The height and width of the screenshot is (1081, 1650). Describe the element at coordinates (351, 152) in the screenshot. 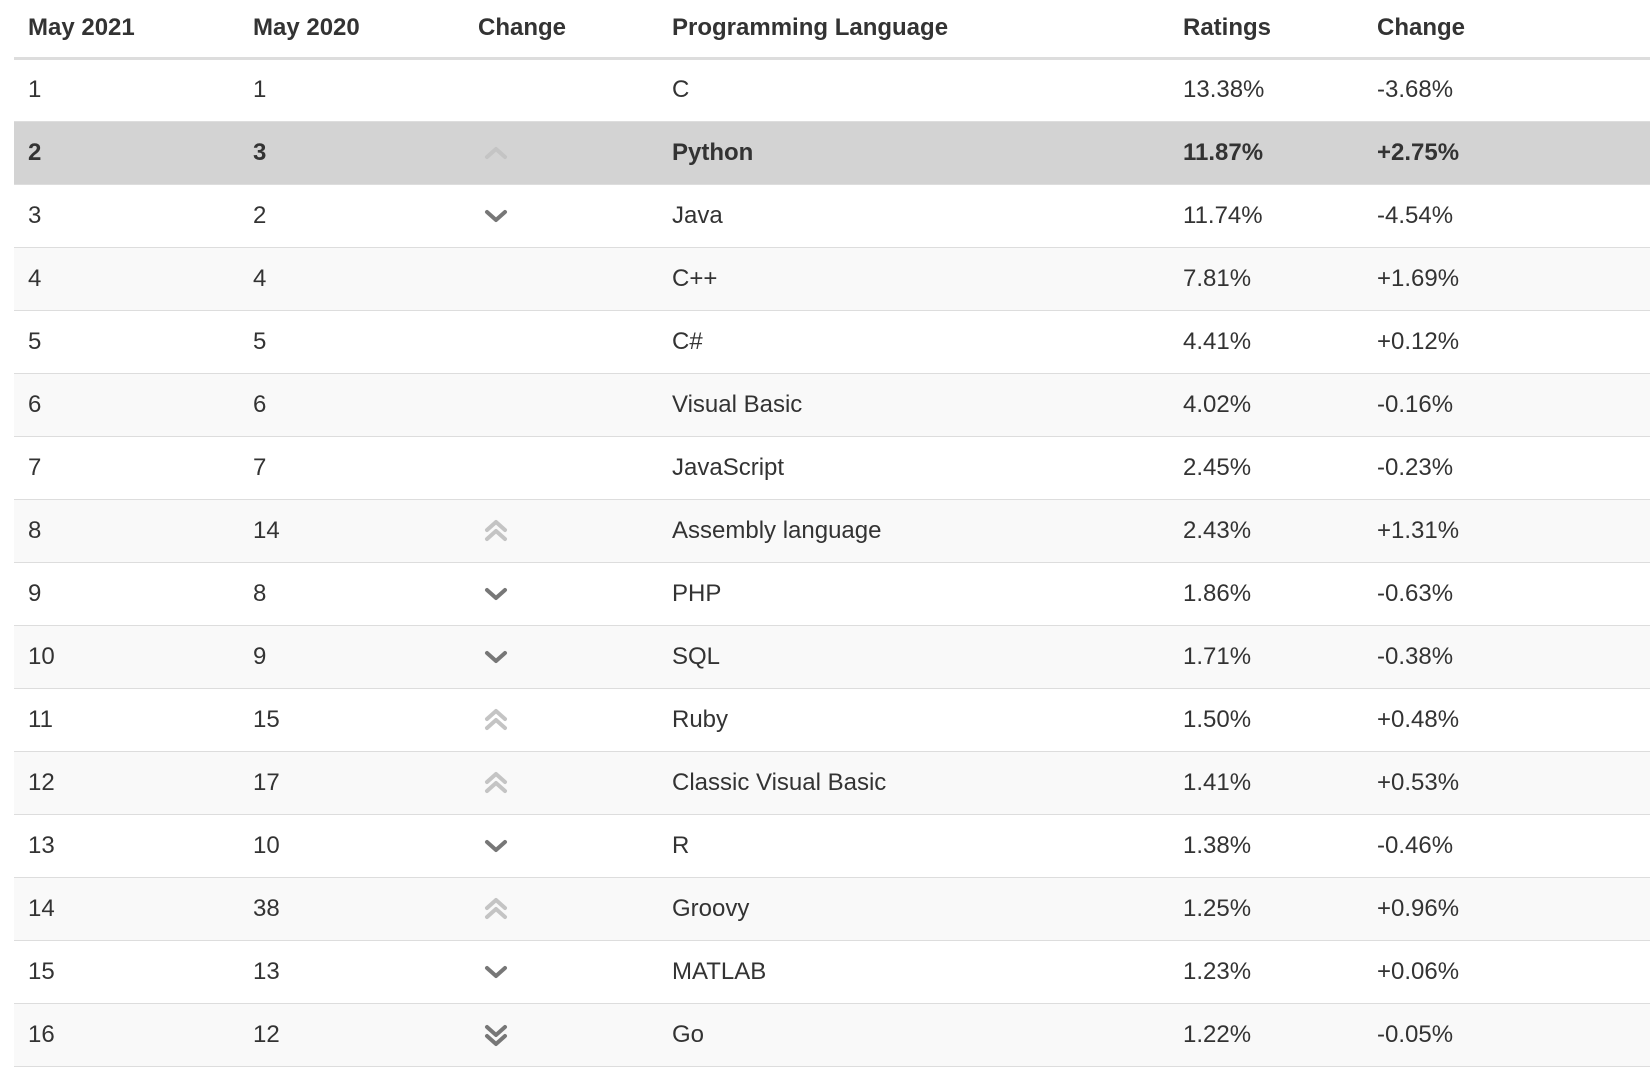

I see `rank-2020-cell: 3` at that location.